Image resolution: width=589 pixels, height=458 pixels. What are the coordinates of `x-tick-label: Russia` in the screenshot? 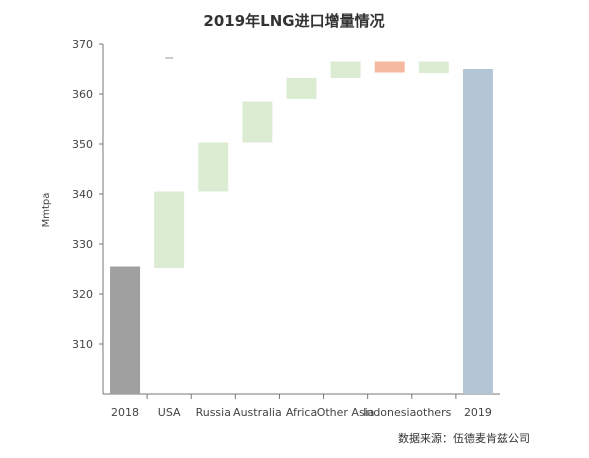 It's located at (213, 412).